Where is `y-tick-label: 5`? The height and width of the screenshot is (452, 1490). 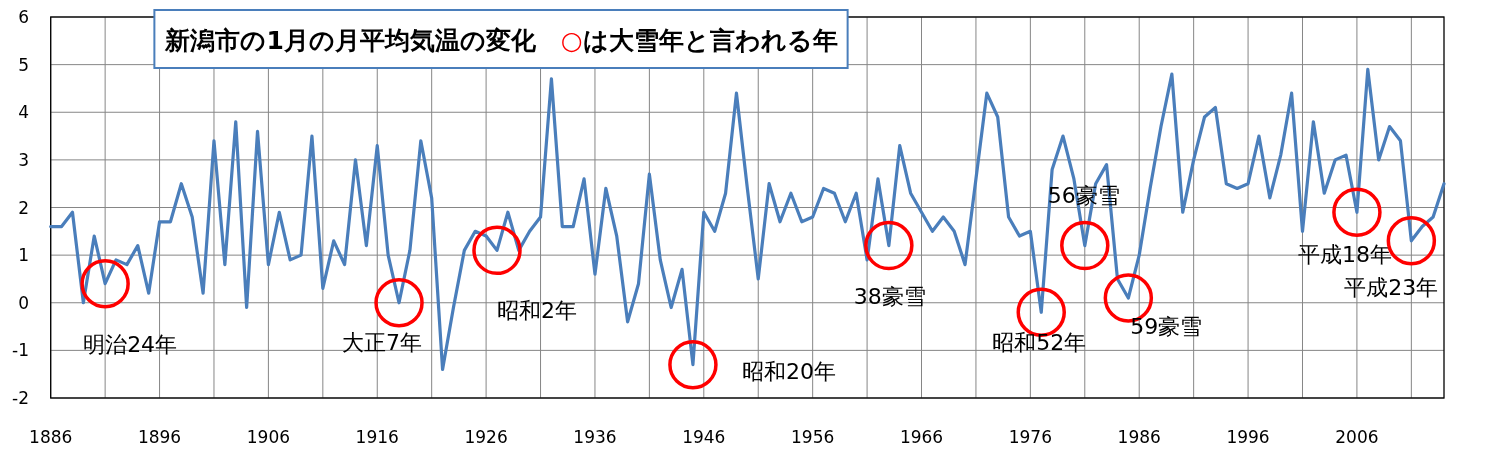 y-tick-label: 5 is located at coordinates (23, 64).